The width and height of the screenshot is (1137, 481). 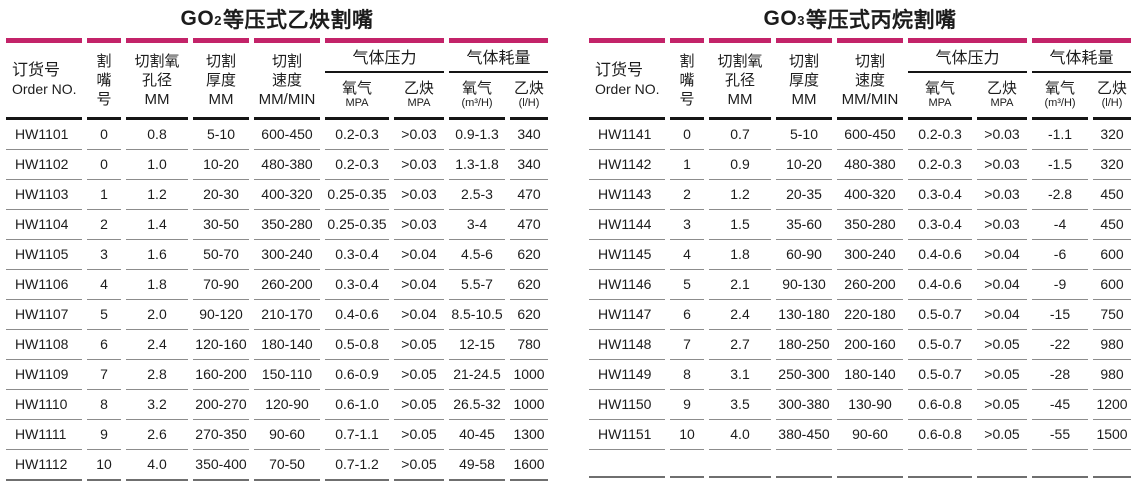 What do you see at coordinates (739, 80) in the screenshot?
I see `header-oxygen-bore-l2: 孔径` at bounding box center [739, 80].